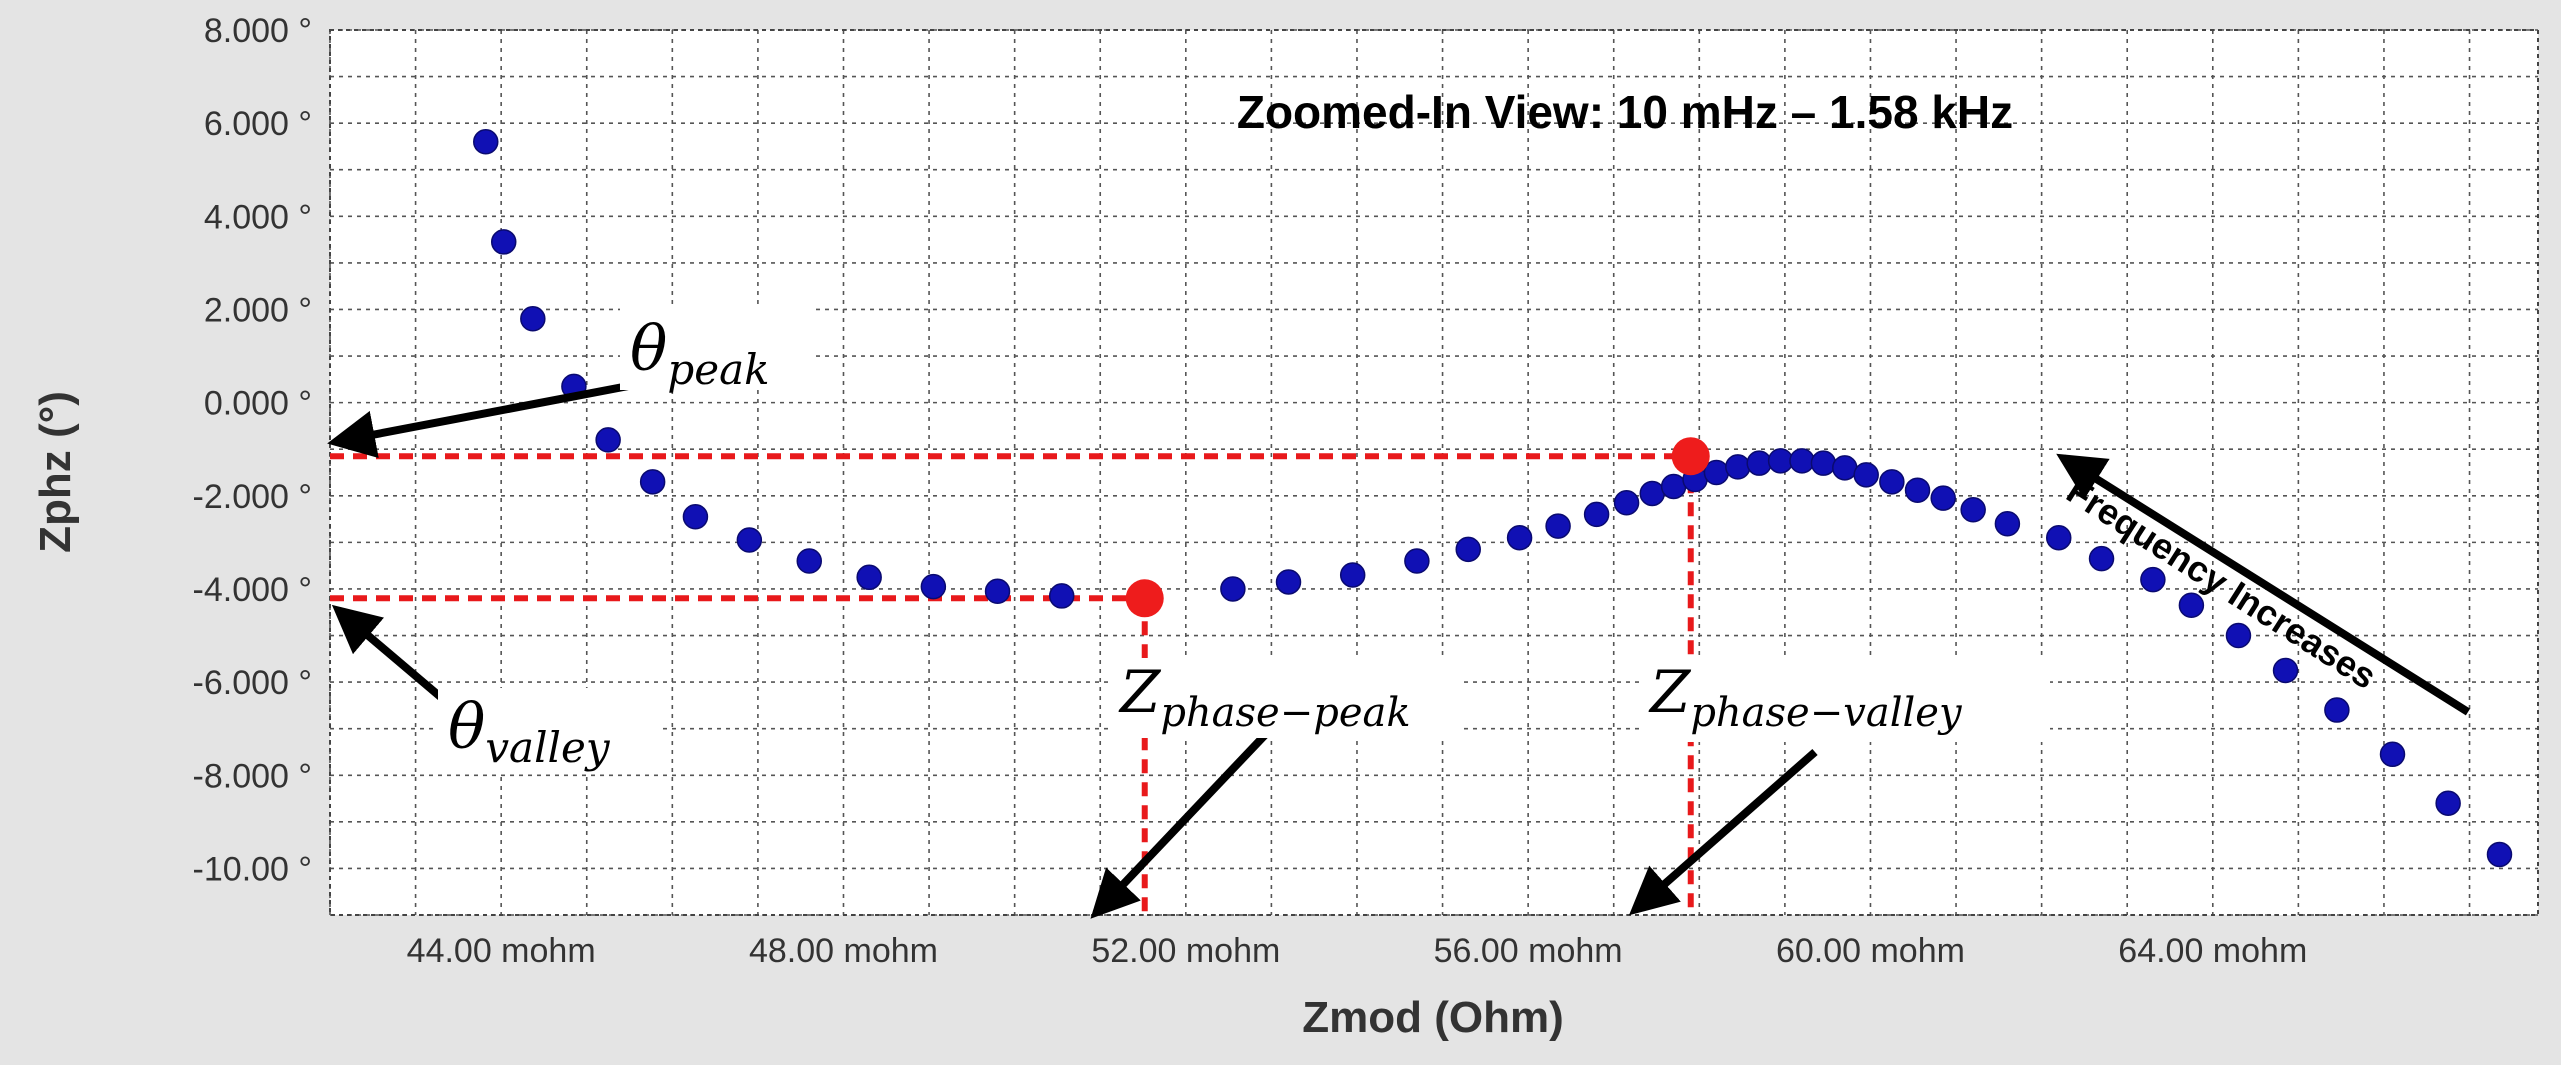 This screenshot has width=2561, height=1065. Describe the element at coordinates (252, 683) in the screenshot. I see `y-tick-label: -6.000 °` at that location.